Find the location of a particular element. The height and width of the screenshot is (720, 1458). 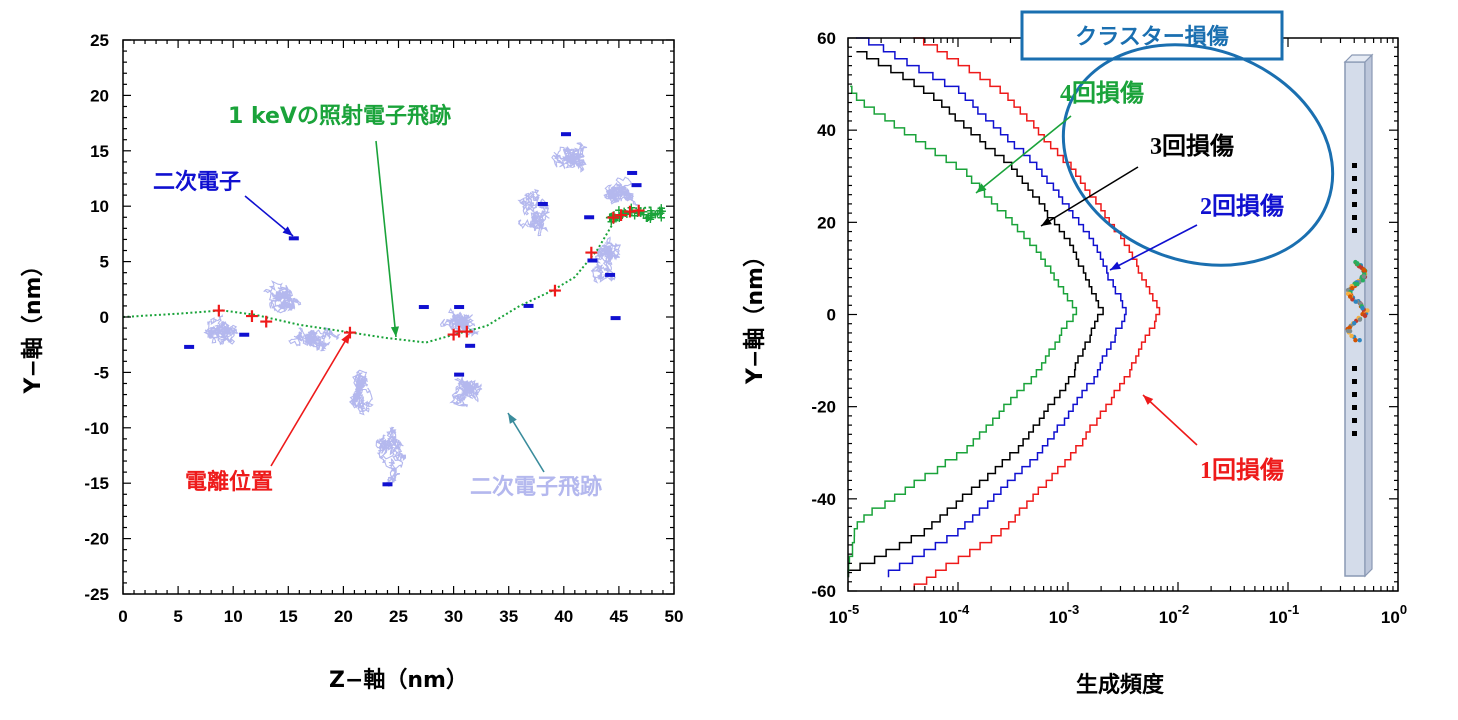

cluster-damage-ellipse is located at coordinates (1198, 155).